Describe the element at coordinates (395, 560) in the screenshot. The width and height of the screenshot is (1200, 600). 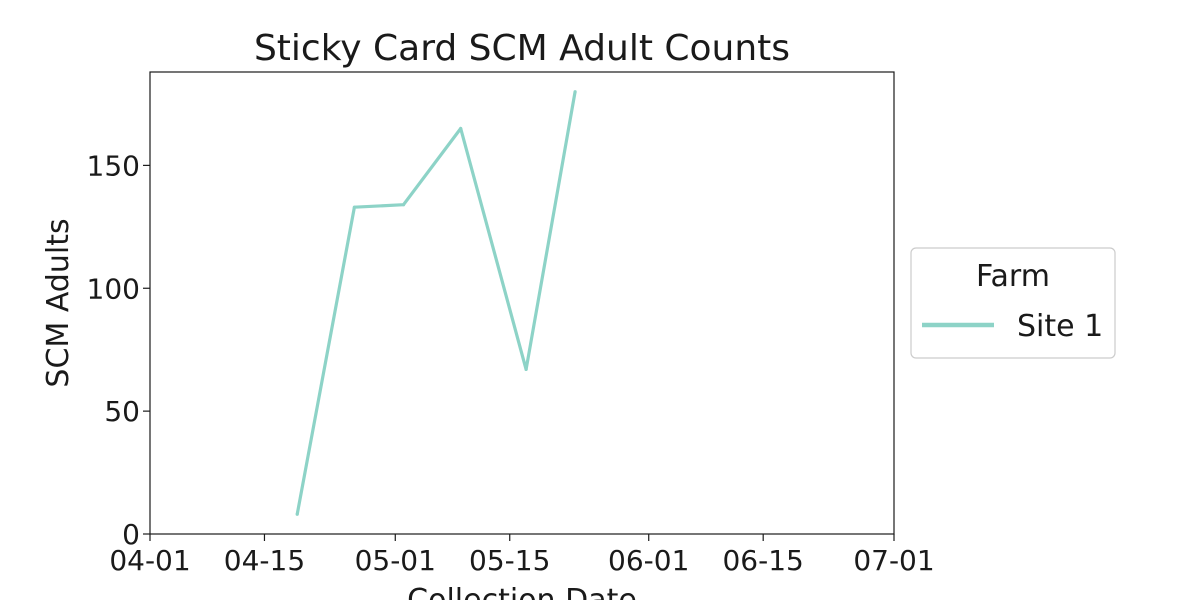
I see `x-tick-label: 05-01` at that location.